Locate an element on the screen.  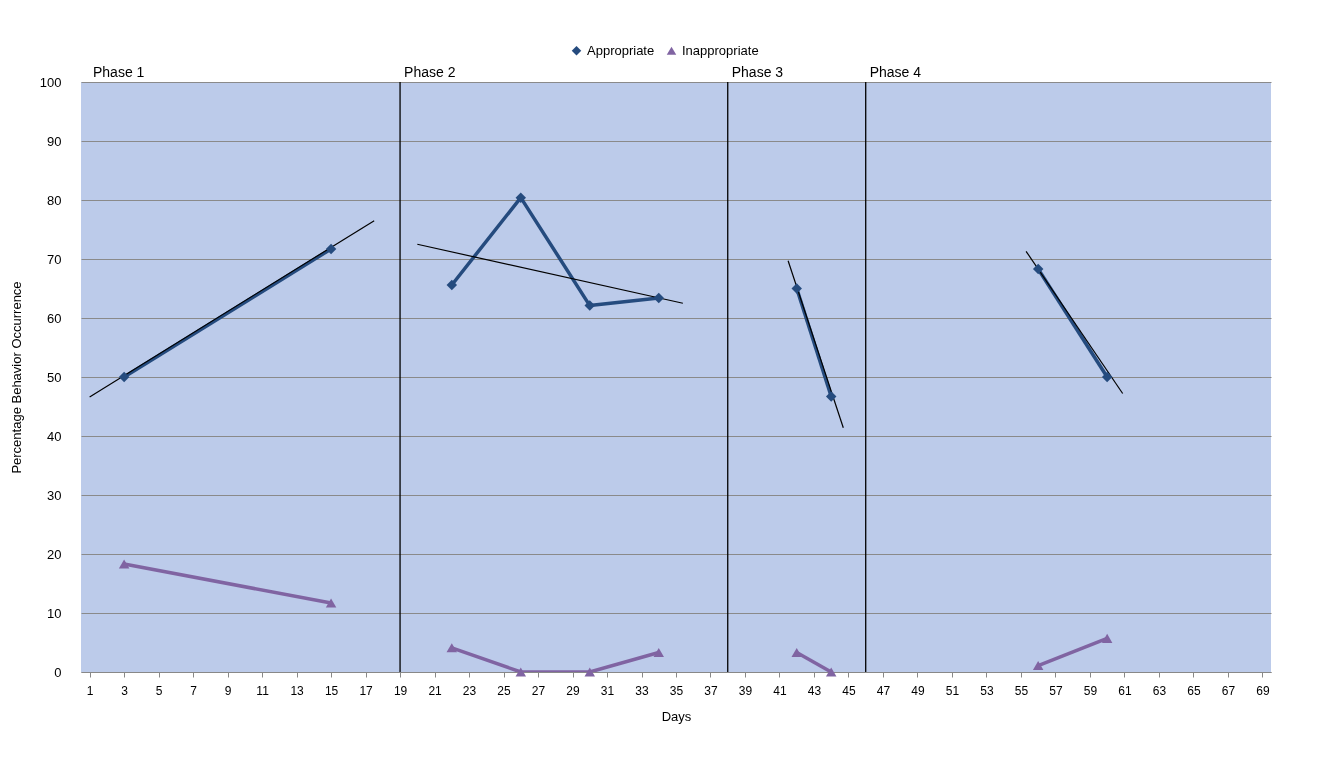
x-tick-label: 41 is located at coordinates (780, 690).